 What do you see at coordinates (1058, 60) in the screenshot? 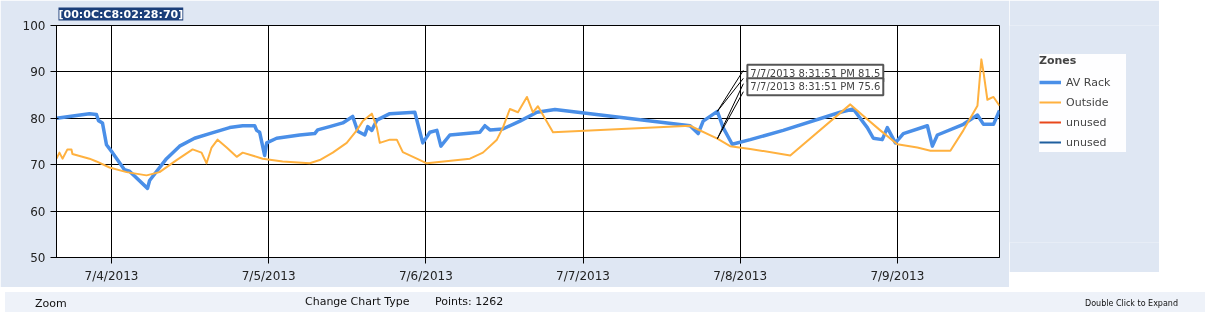
I see `legend-title: Zones` at bounding box center [1058, 60].